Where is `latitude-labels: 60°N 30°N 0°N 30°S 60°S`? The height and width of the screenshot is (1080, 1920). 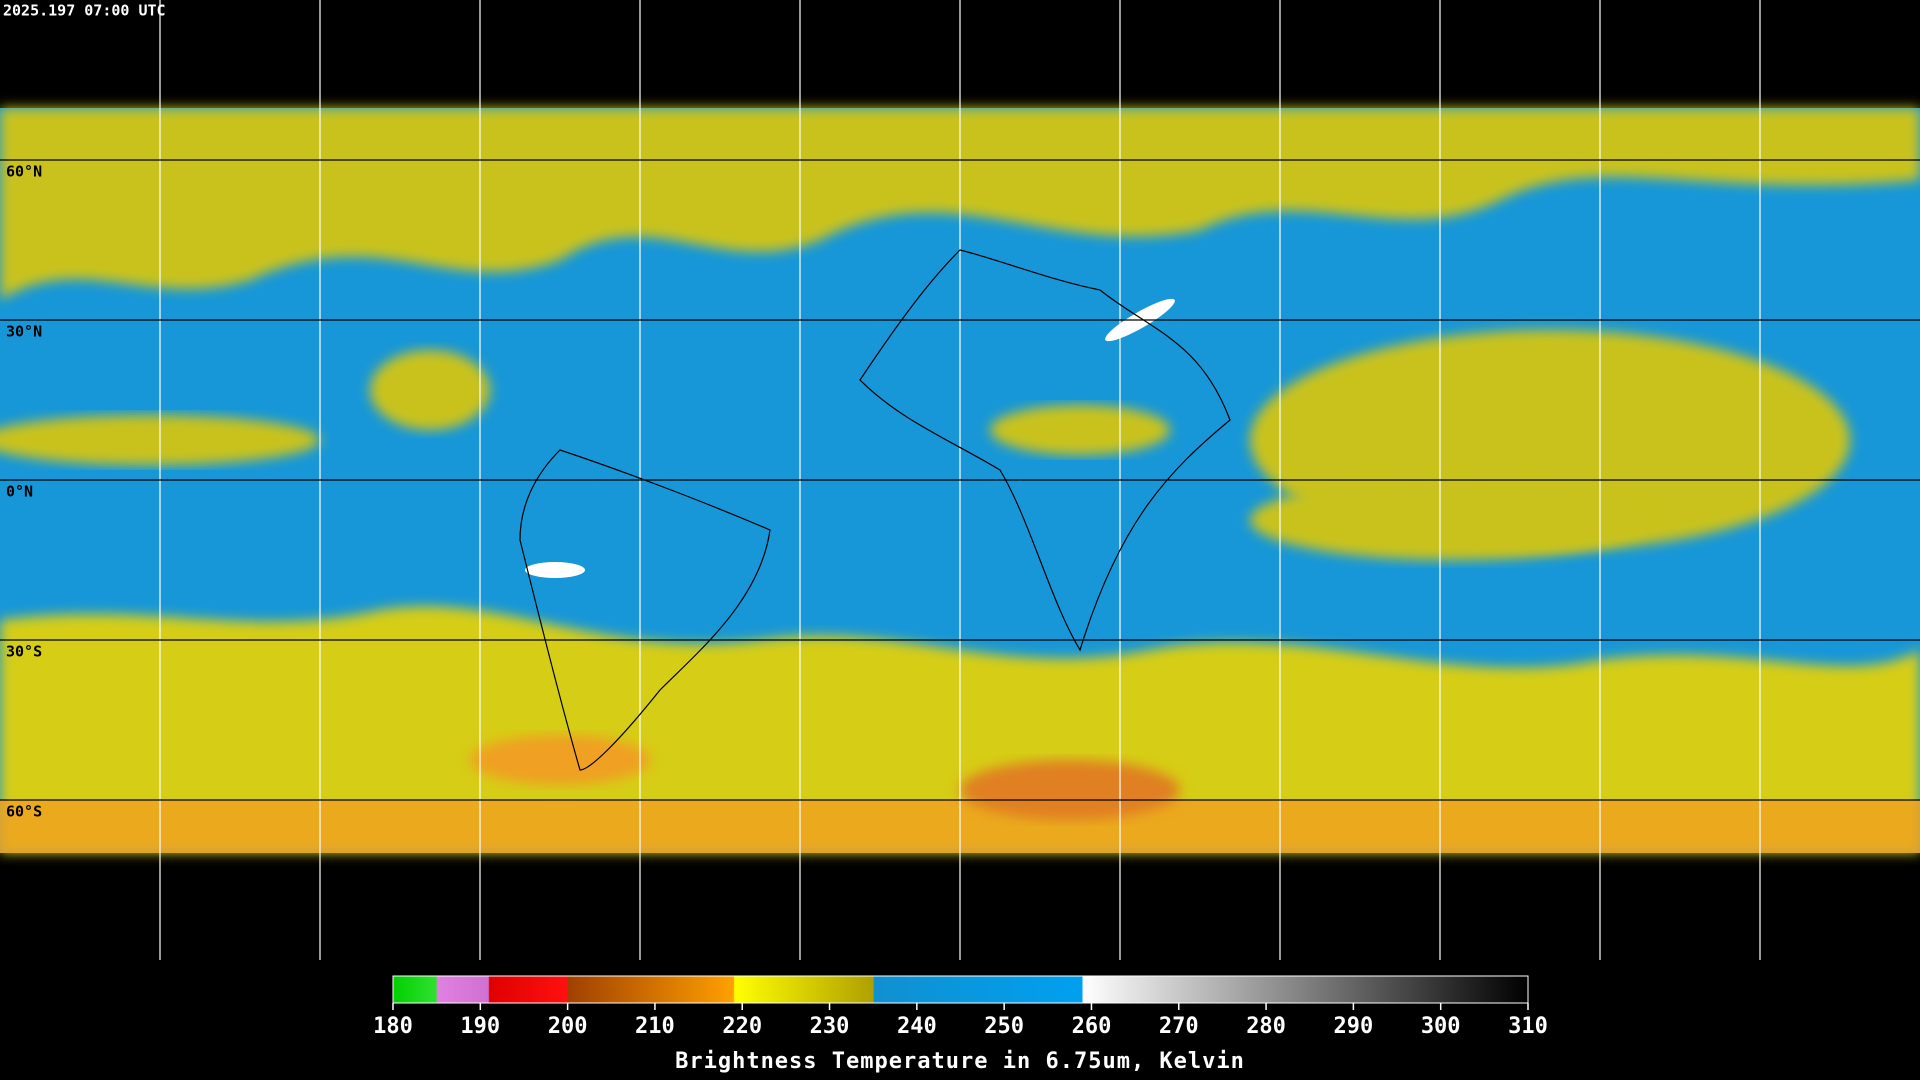 latitude-labels: 60°N 30°N 0°N 30°S 60°S is located at coordinates (24, 492).